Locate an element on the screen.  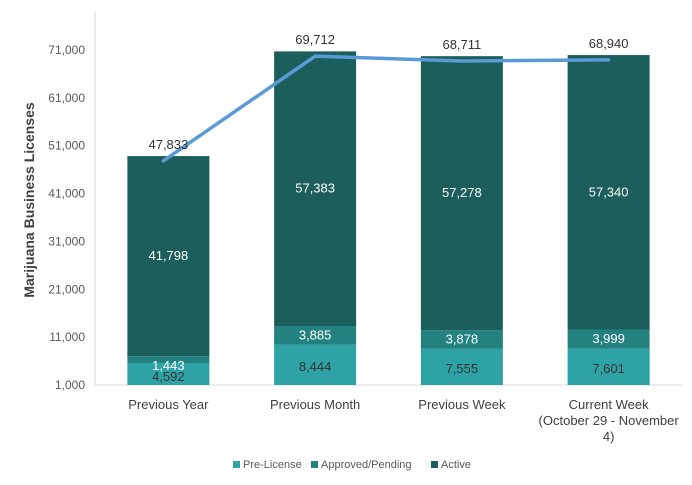
x-tick-label: 4) is located at coordinates (609, 436).